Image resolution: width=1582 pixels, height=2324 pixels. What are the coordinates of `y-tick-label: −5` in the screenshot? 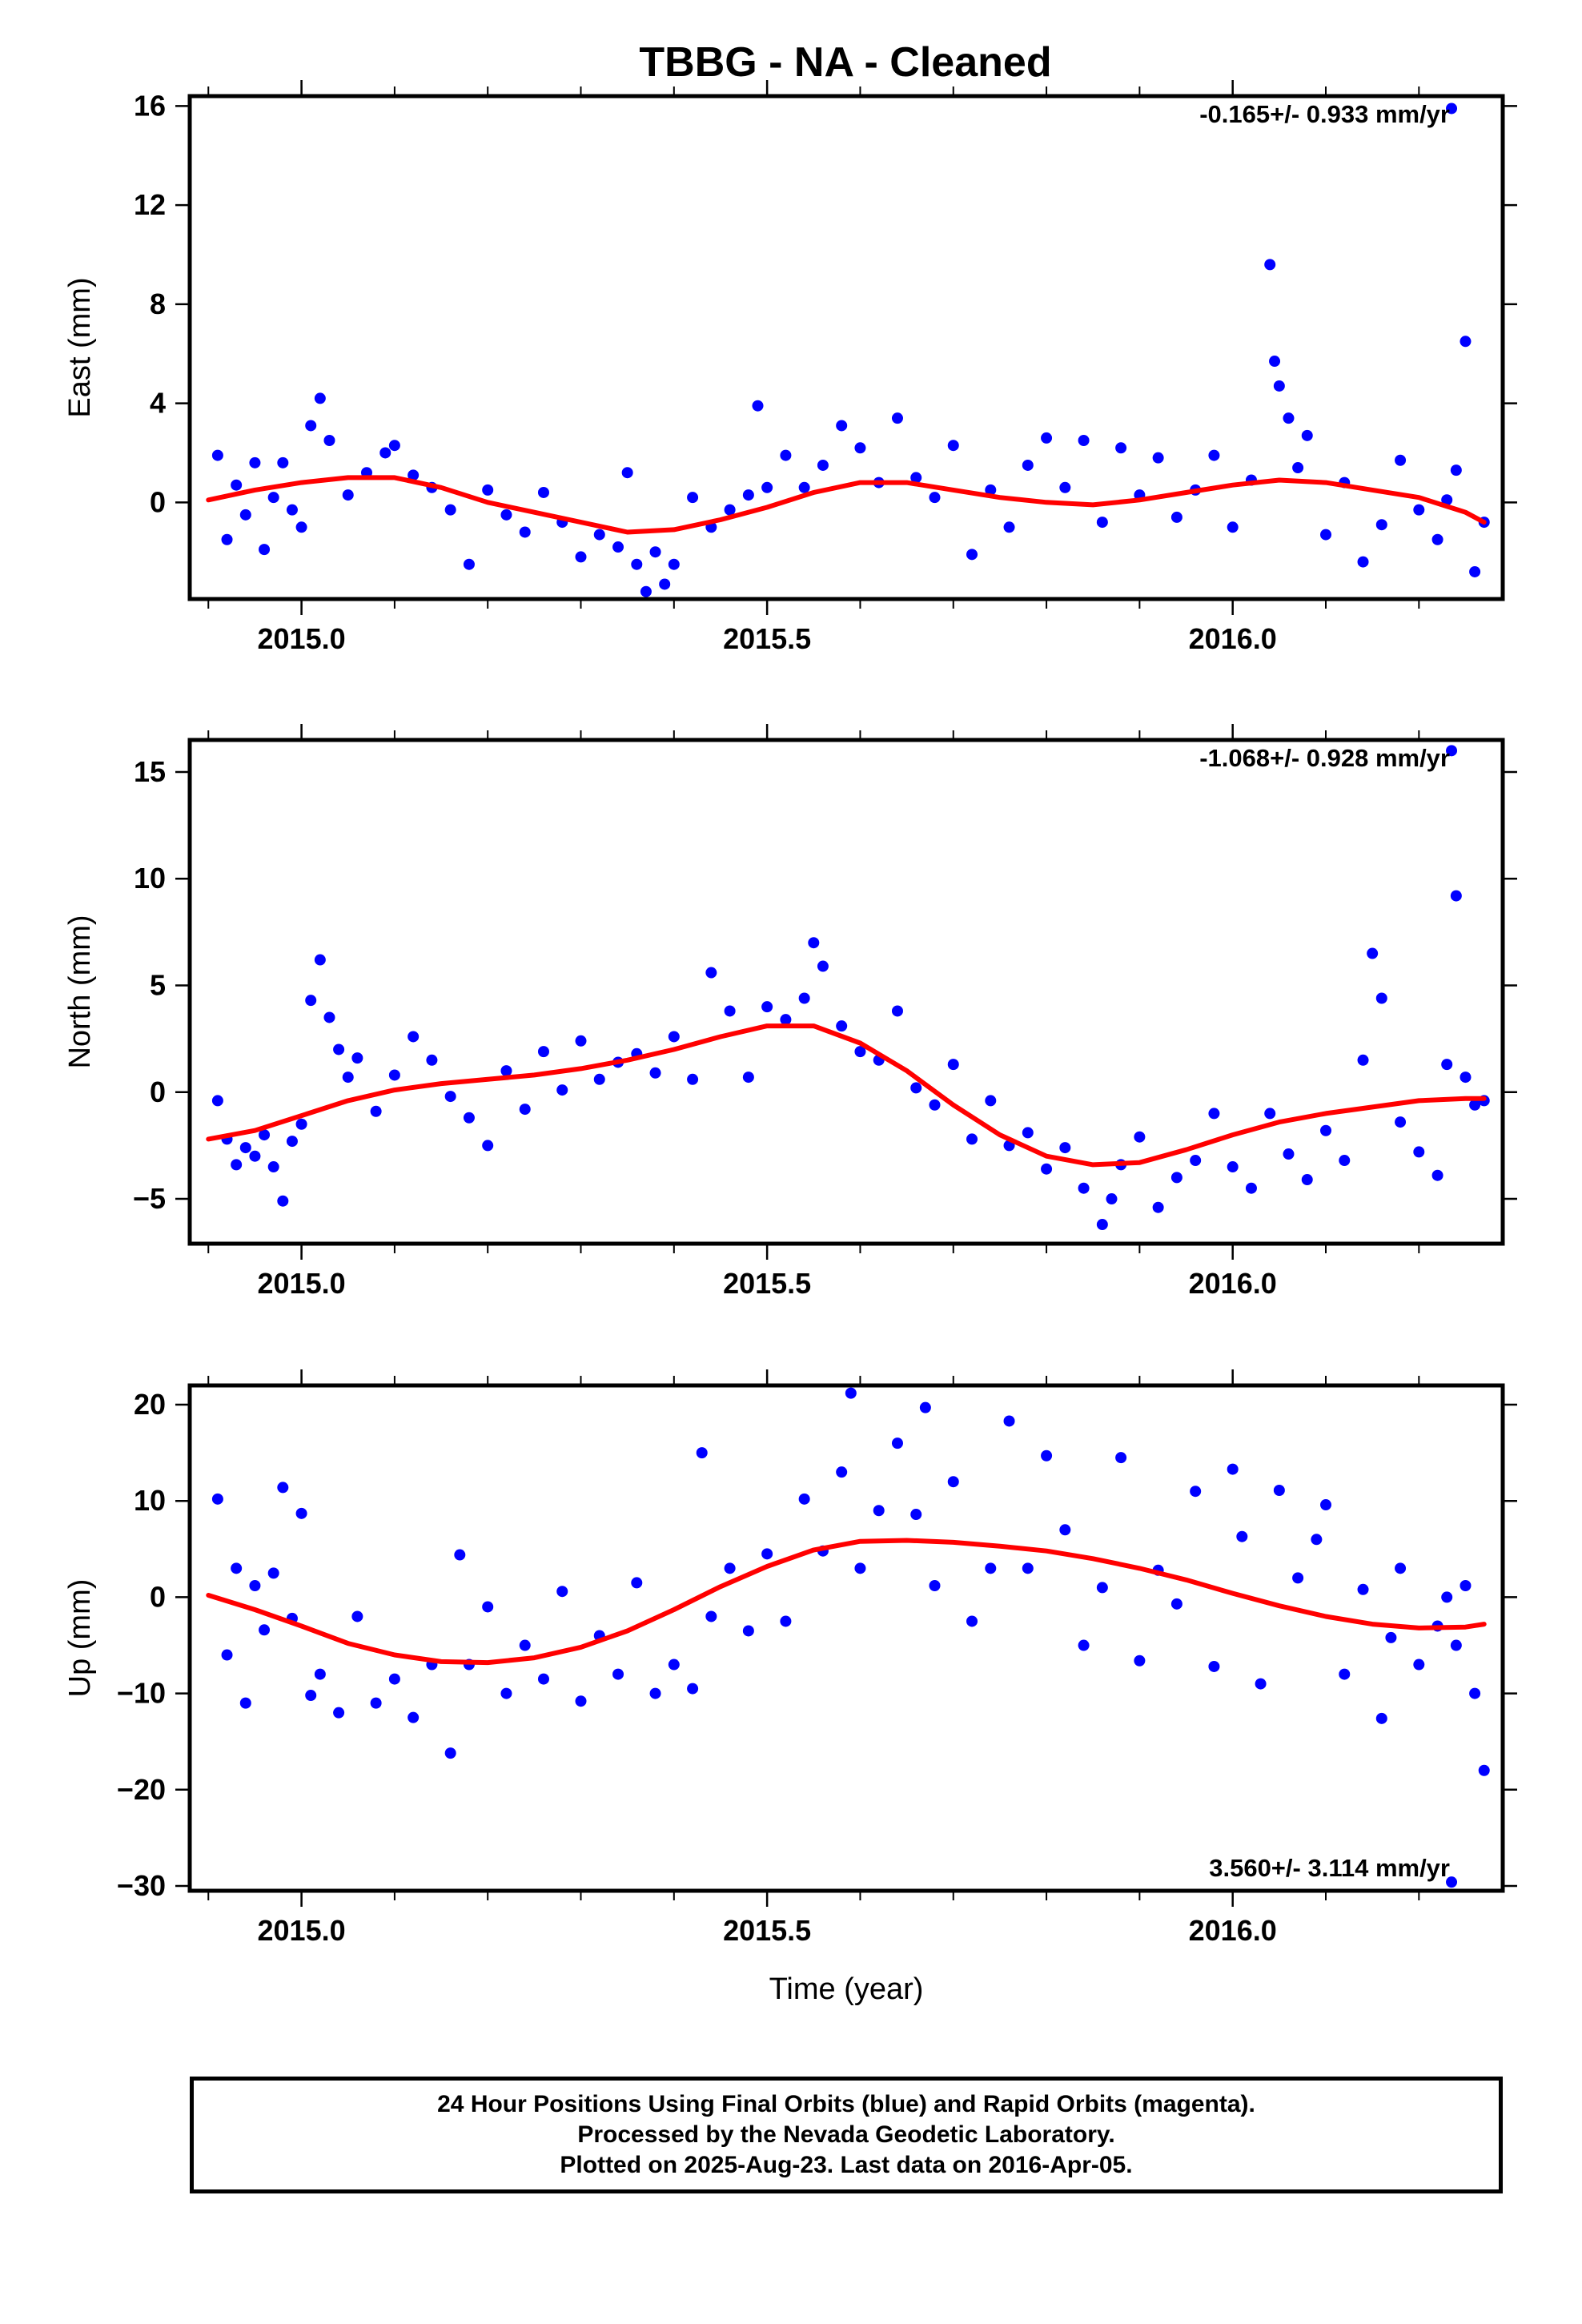 It's located at (149, 1198).